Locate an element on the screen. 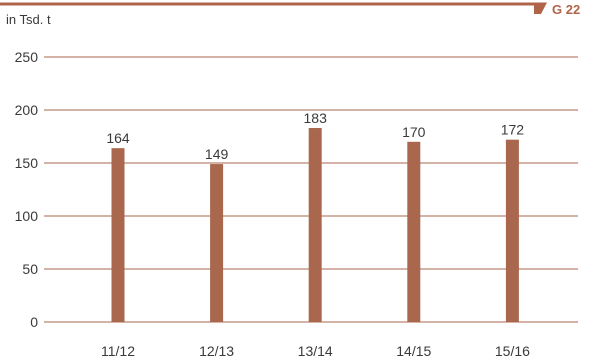 The image size is (589, 364). x-label-12-13: 12/13 is located at coordinates (216, 351).